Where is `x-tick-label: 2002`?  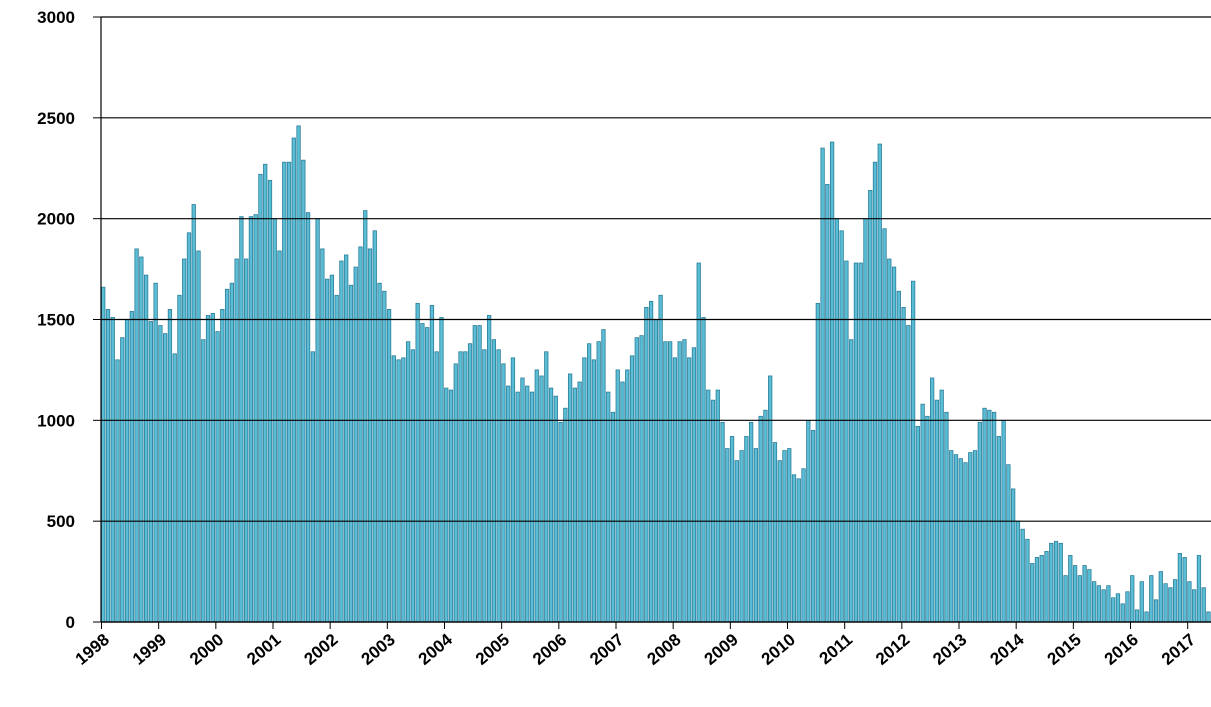 x-tick-label: 2002 is located at coordinates (320, 649).